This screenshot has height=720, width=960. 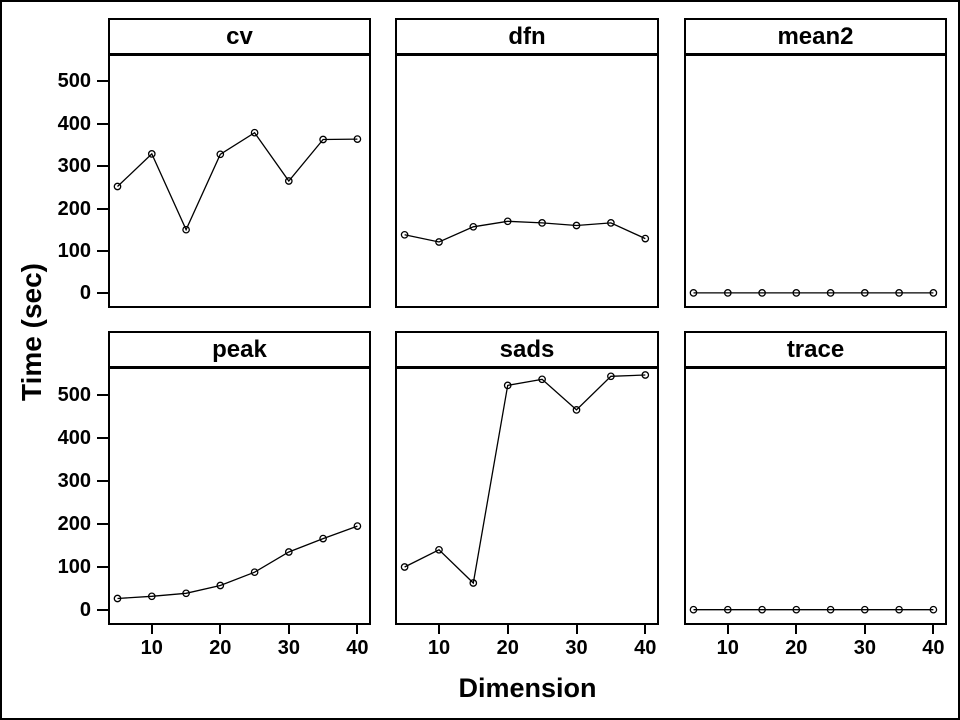 What do you see at coordinates (239, 478) in the screenshot?
I see `panel-peak: peak` at bounding box center [239, 478].